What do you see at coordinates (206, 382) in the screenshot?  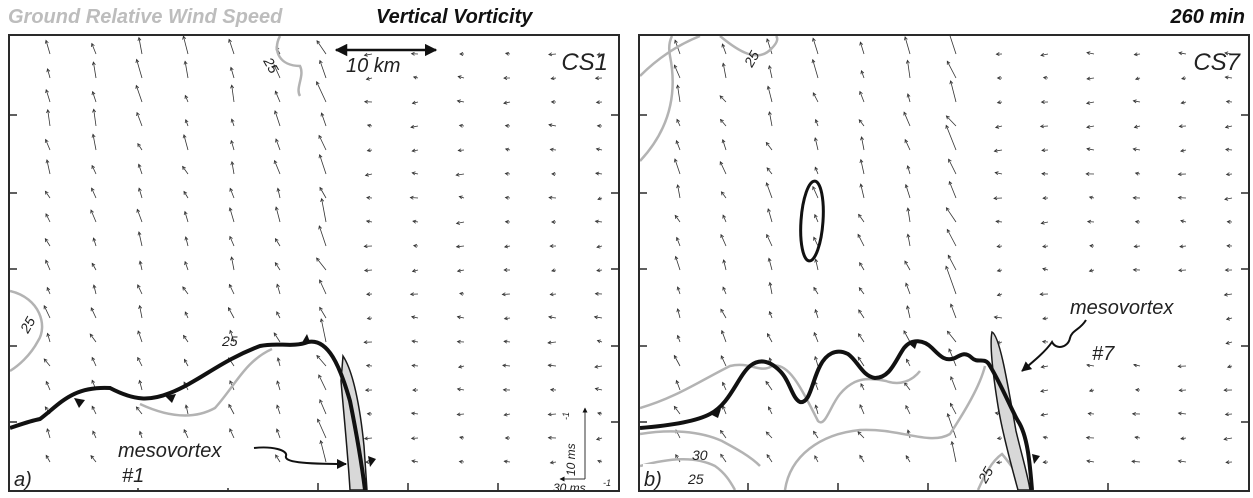 I see `wind-contour-a-mid` at bounding box center [206, 382].